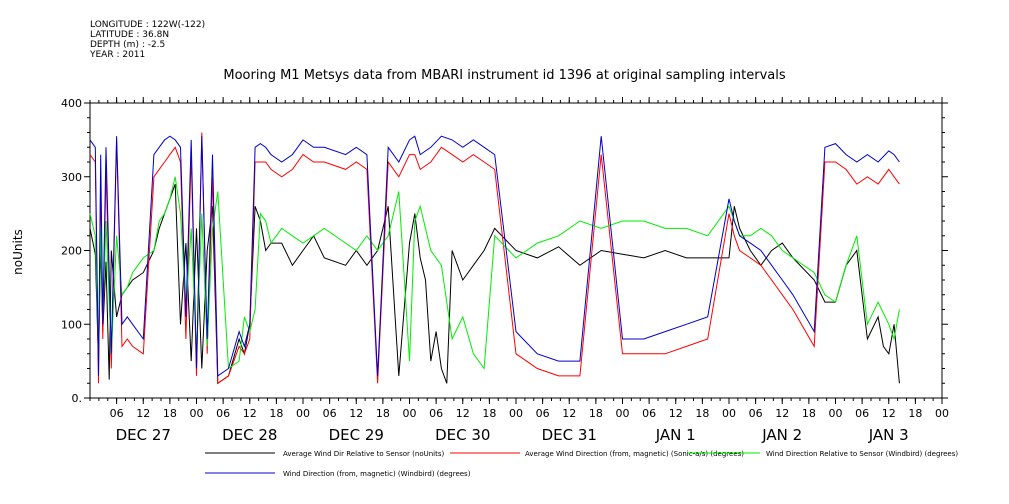  What do you see at coordinates (71, 177) in the screenshot?
I see `y-tick-label: 300` at bounding box center [71, 177].